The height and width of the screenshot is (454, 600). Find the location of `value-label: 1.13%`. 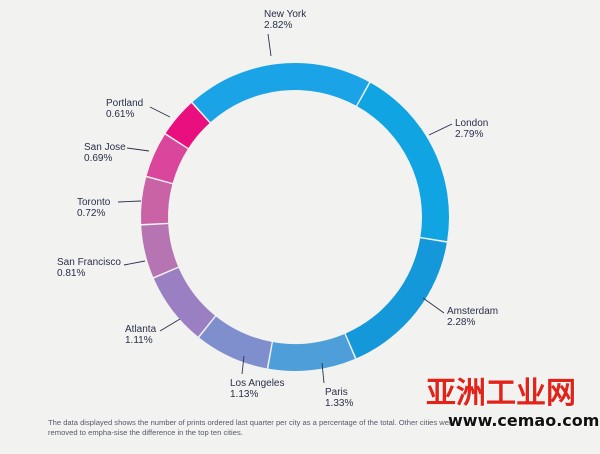

value-label: 1.13% is located at coordinates (244, 394).